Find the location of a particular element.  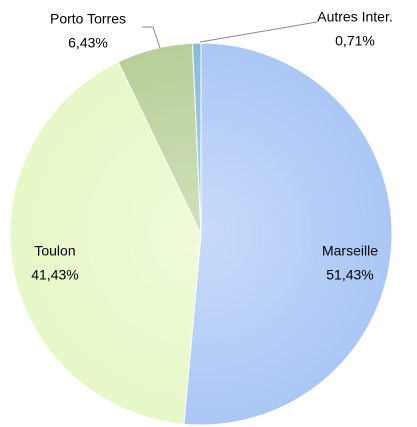

slice-value-label: 41,43% is located at coordinates (54, 275).